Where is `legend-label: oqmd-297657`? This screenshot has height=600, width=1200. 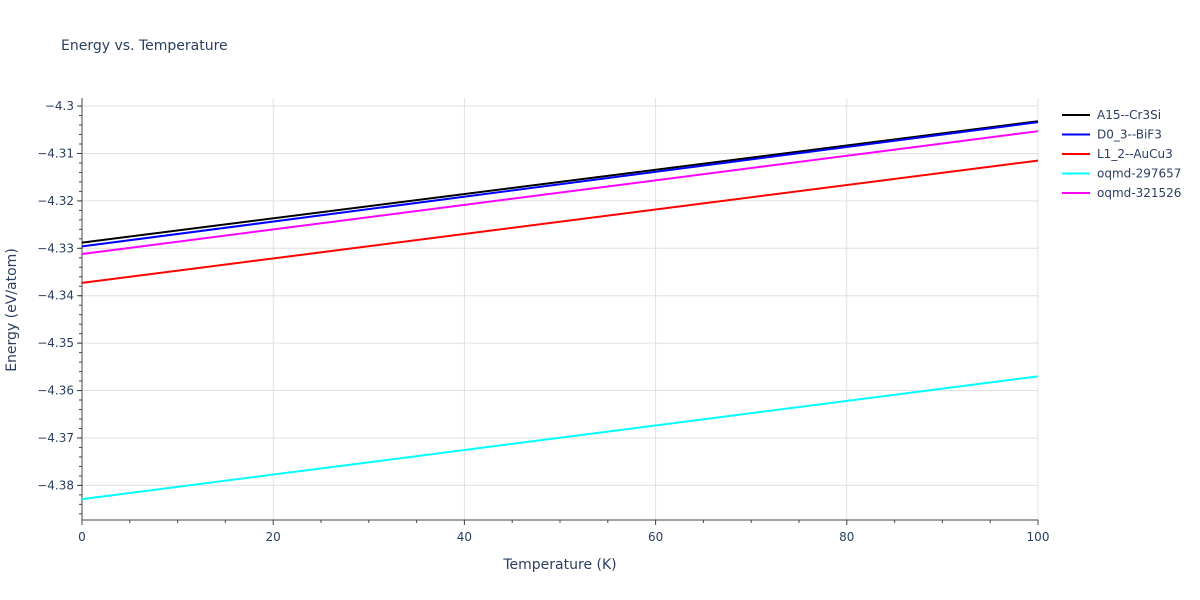
legend-label: oqmd-297657 is located at coordinates (1139, 174).